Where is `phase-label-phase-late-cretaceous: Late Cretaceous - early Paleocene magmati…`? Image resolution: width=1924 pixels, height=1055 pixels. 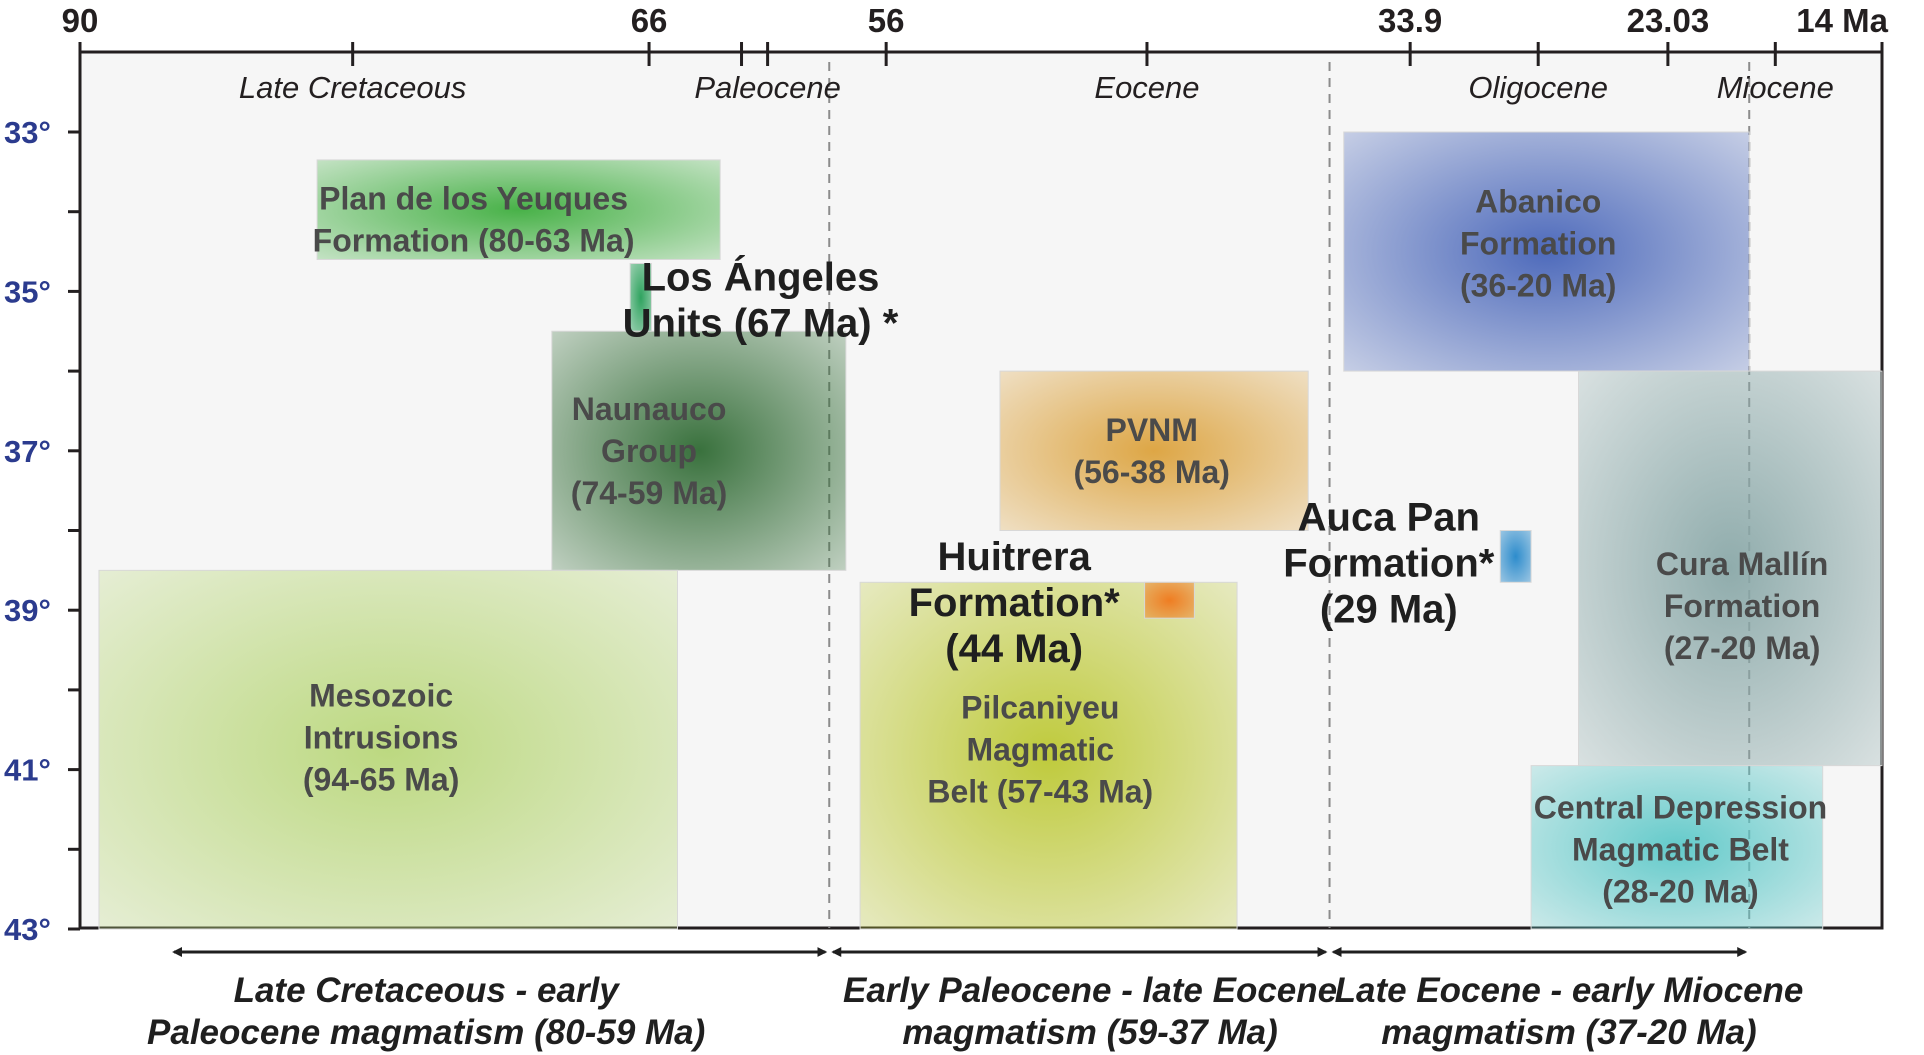 phase-label-phase-late-cretaceous: Late Cretaceous - early Paleocene magmati… is located at coordinates (426, 1011).